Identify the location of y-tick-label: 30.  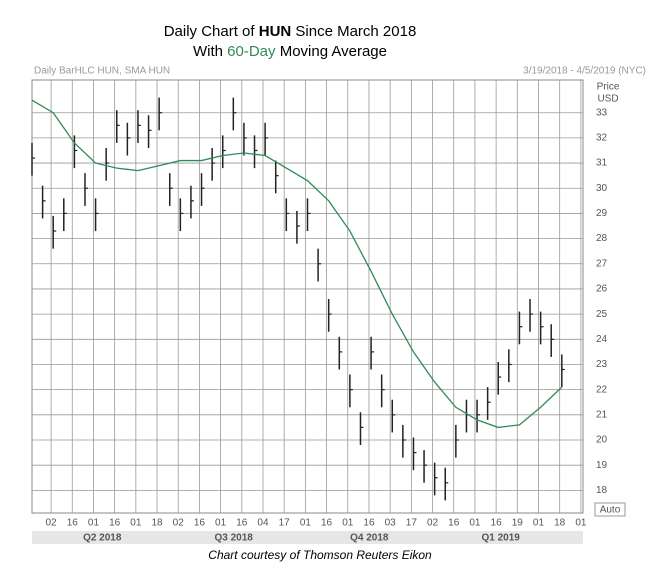
(602, 188).